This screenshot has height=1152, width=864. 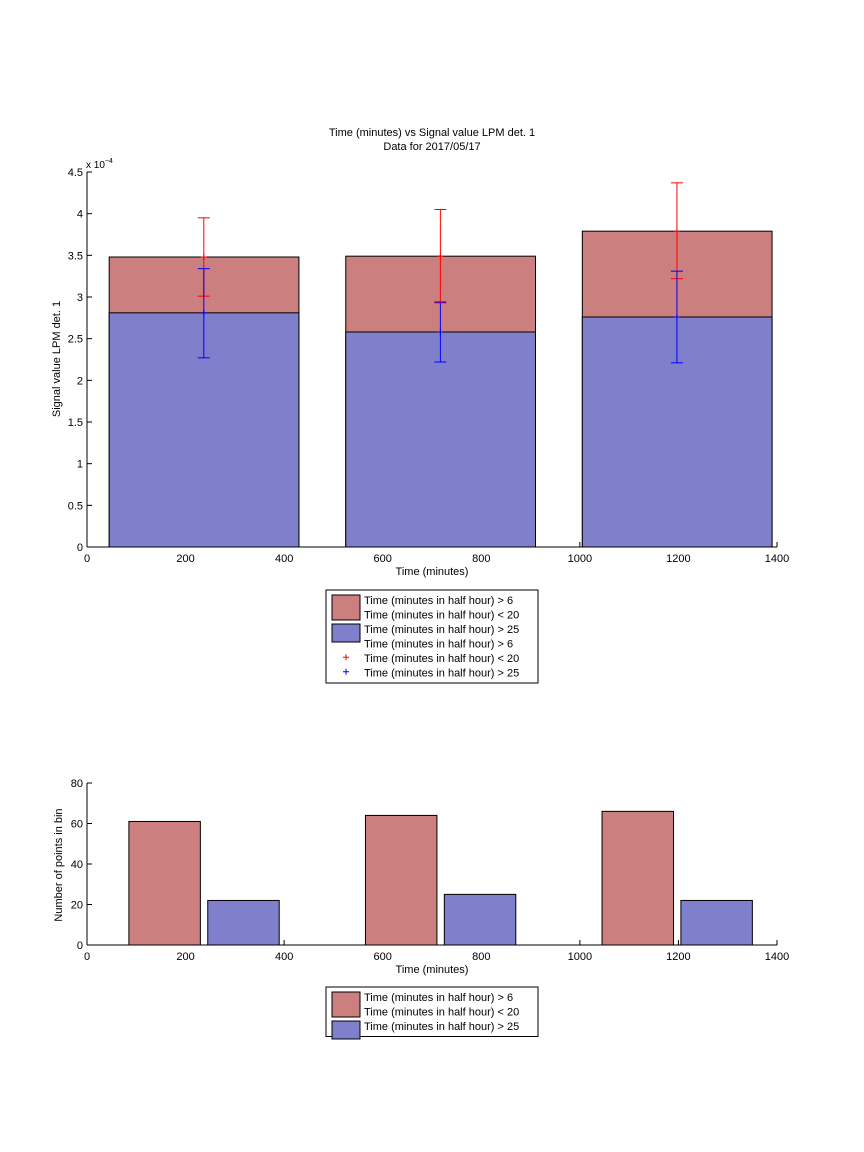 What do you see at coordinates (59, 864) in the screenshot?
I see `y-axis-label: Number of points in bin` at bounding box center [59, 864].